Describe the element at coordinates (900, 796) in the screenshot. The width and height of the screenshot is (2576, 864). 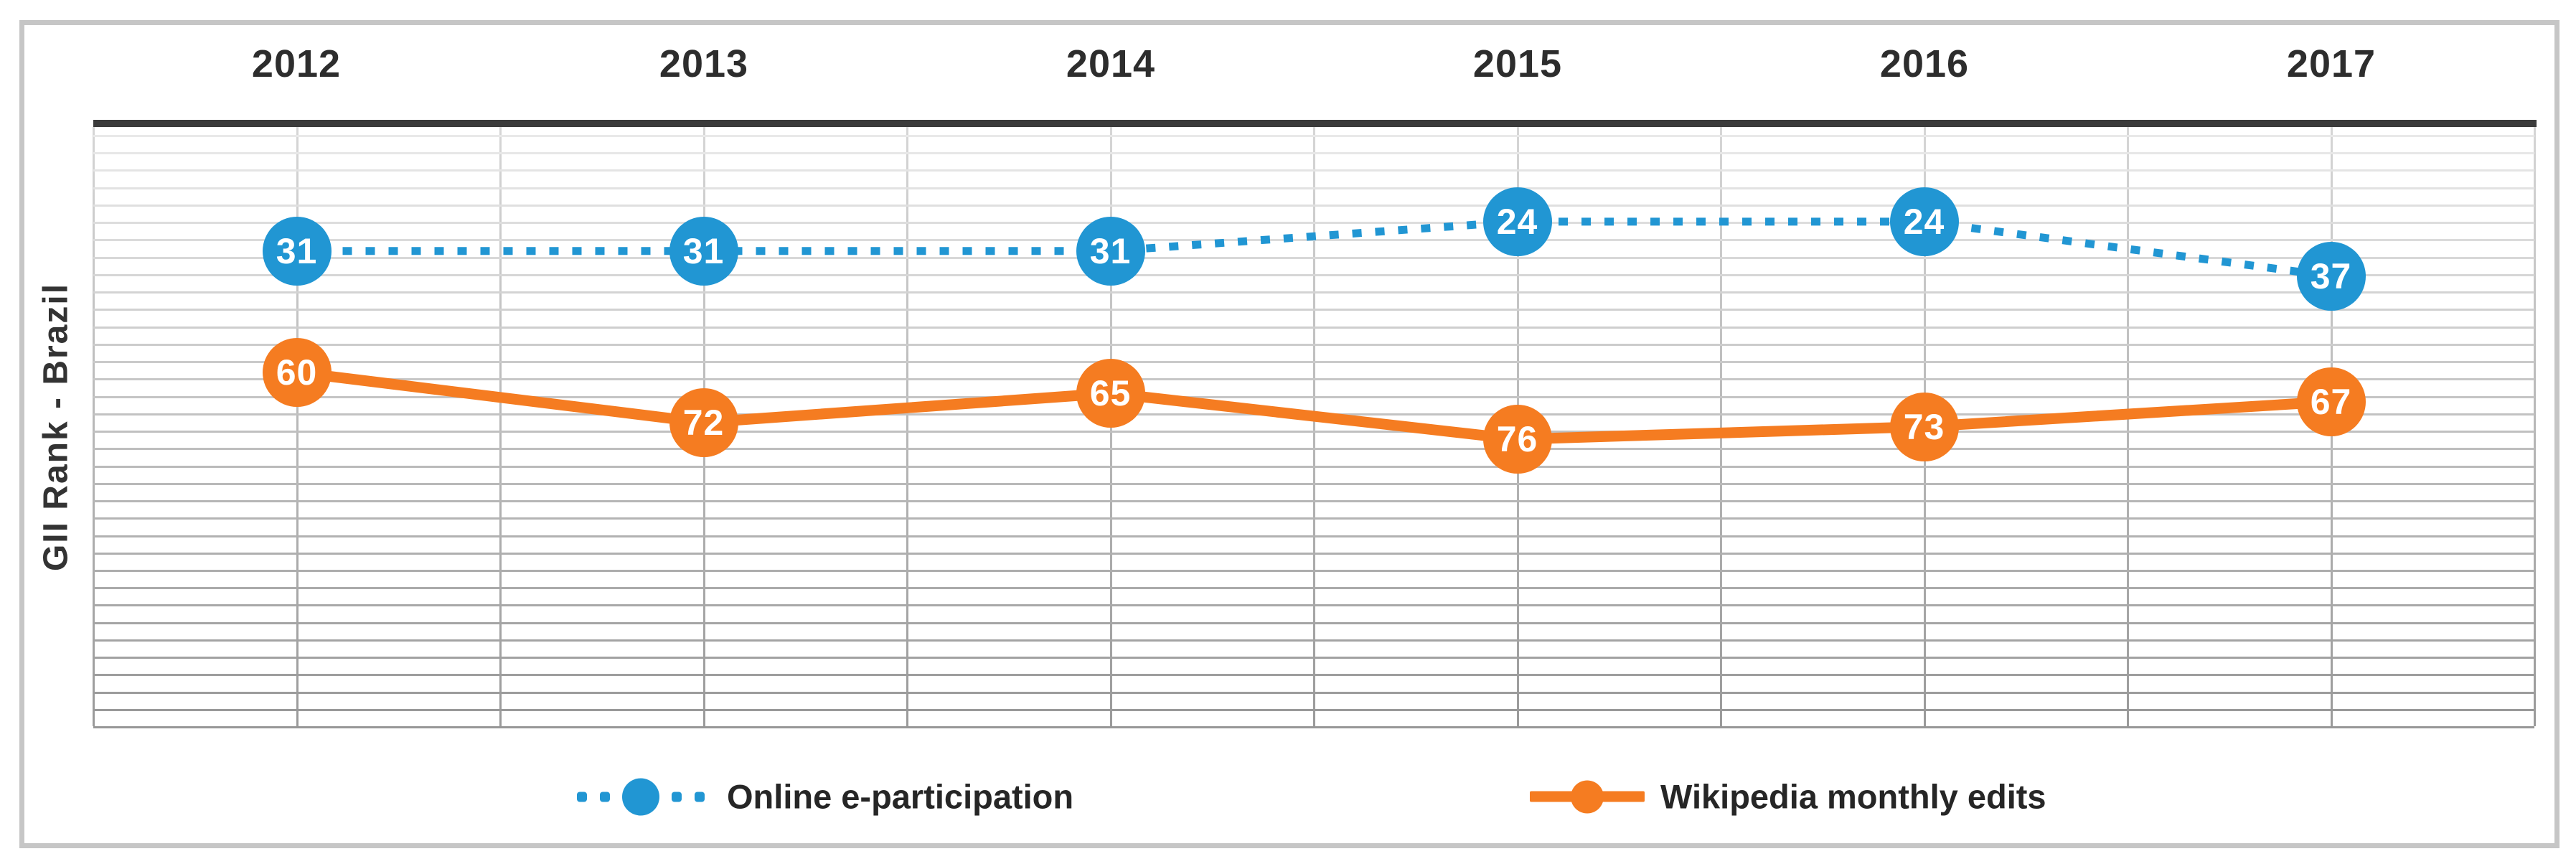
I see `legend-label: Online e-participation` at that location.